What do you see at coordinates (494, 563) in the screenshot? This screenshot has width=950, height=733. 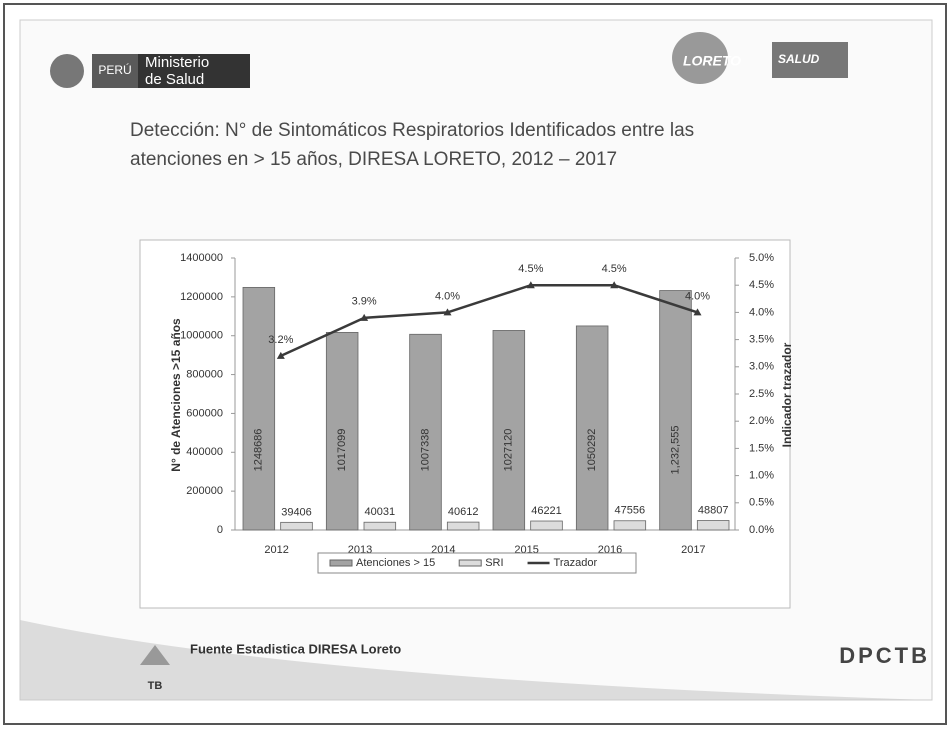 I see `legend-label: SRI` at bounding box center [494, 563].